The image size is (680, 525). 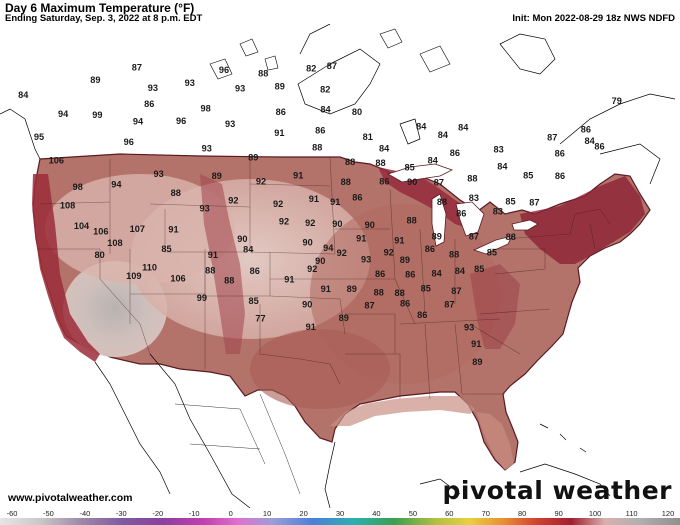 What do you see at coordinates (563, 438) in the screenshot?
I see `bahamas` at bounding box center [563, 438].